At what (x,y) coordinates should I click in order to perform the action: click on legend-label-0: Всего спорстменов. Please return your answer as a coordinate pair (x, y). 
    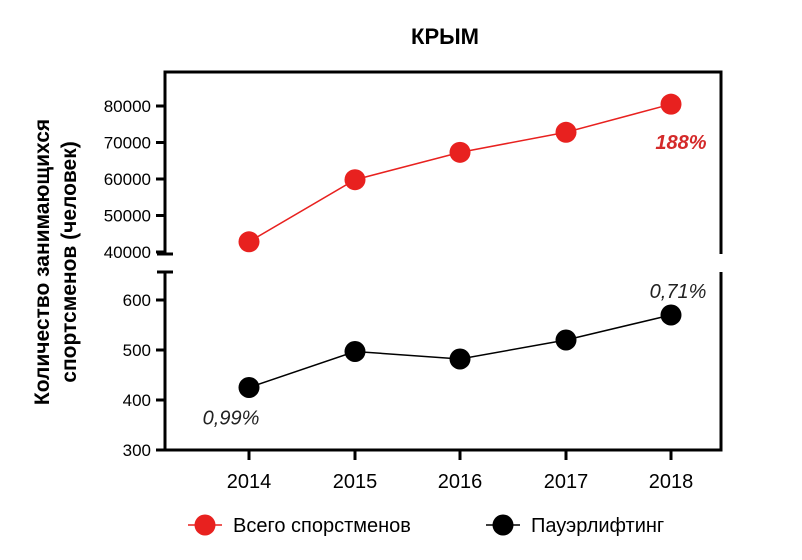
    Looking at the image, I should click on (322, 526).